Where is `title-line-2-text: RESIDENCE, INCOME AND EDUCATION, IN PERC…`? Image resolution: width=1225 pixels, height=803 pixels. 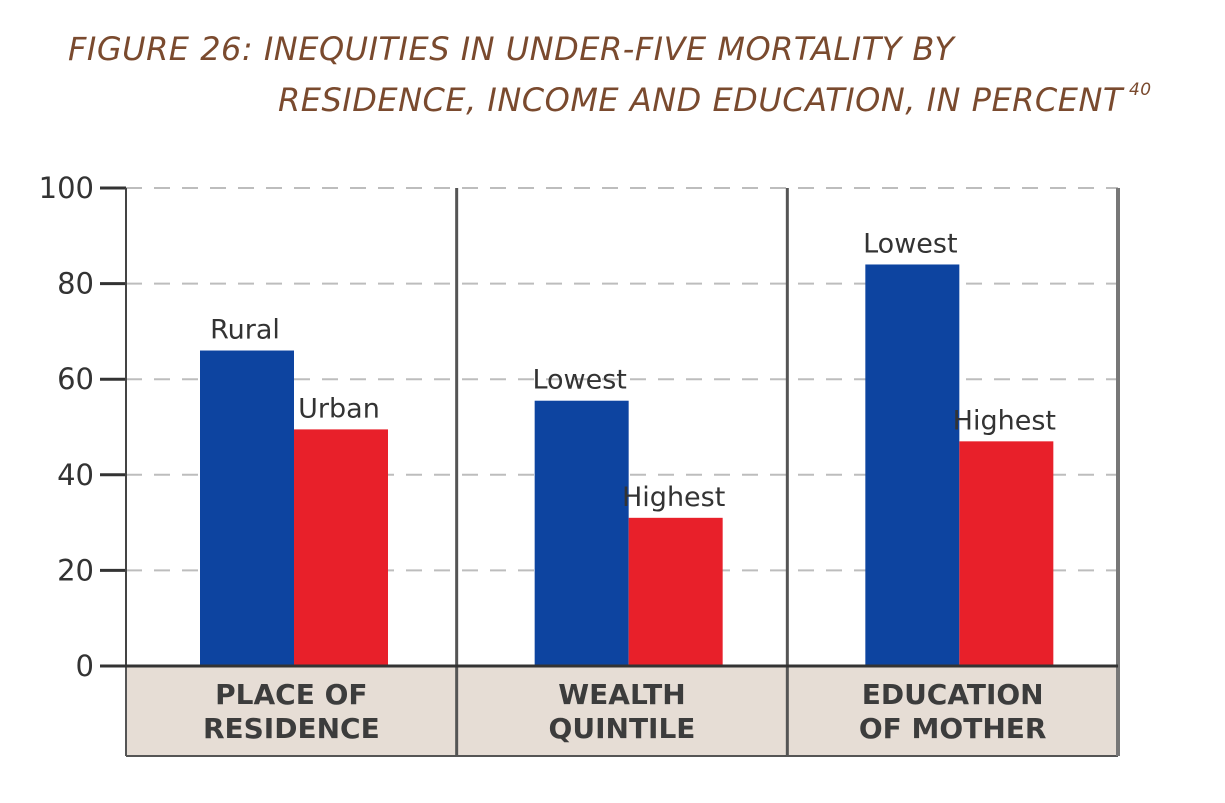
title-line-2-text: RESIDENCE, INCOME AND EDUCATION, IN PERC… is located at coordinates (700, 100).